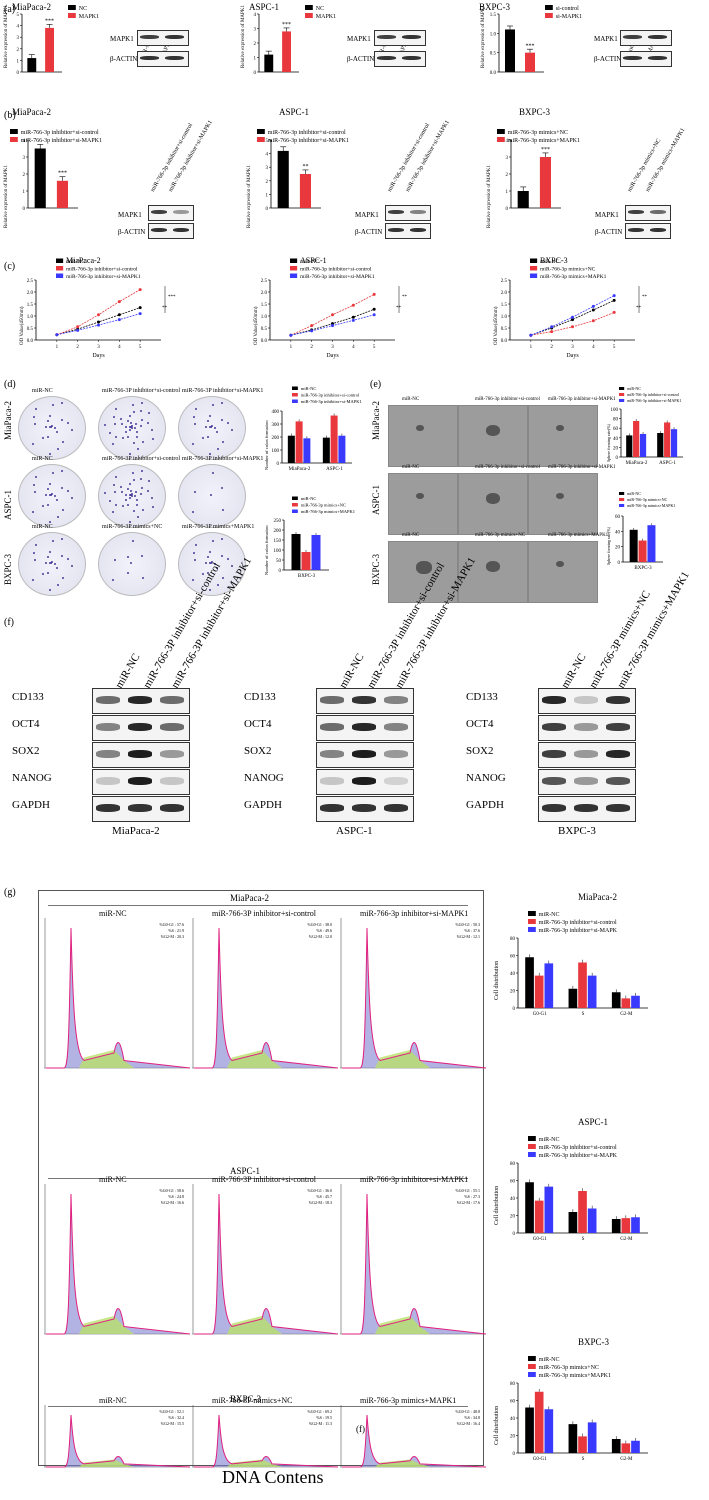 This screenshot has height=1500, width=709. I want to click on panel-label-e: (e), so click(376, 384).